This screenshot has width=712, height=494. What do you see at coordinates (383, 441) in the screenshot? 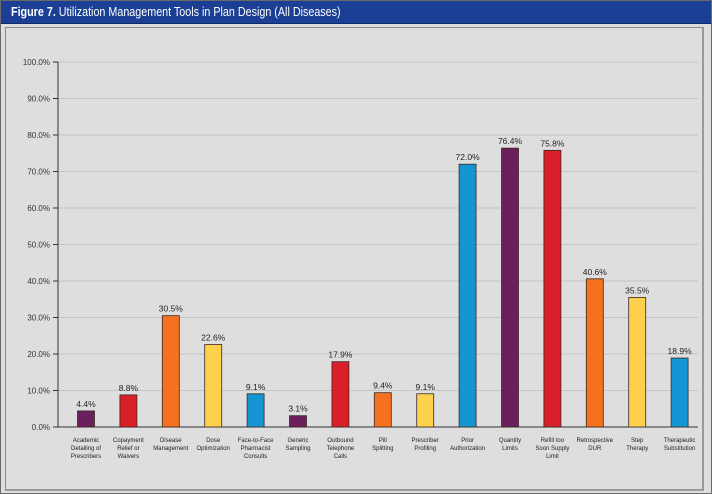
I see `category-label: Pill` at bounding box center [383, 441].